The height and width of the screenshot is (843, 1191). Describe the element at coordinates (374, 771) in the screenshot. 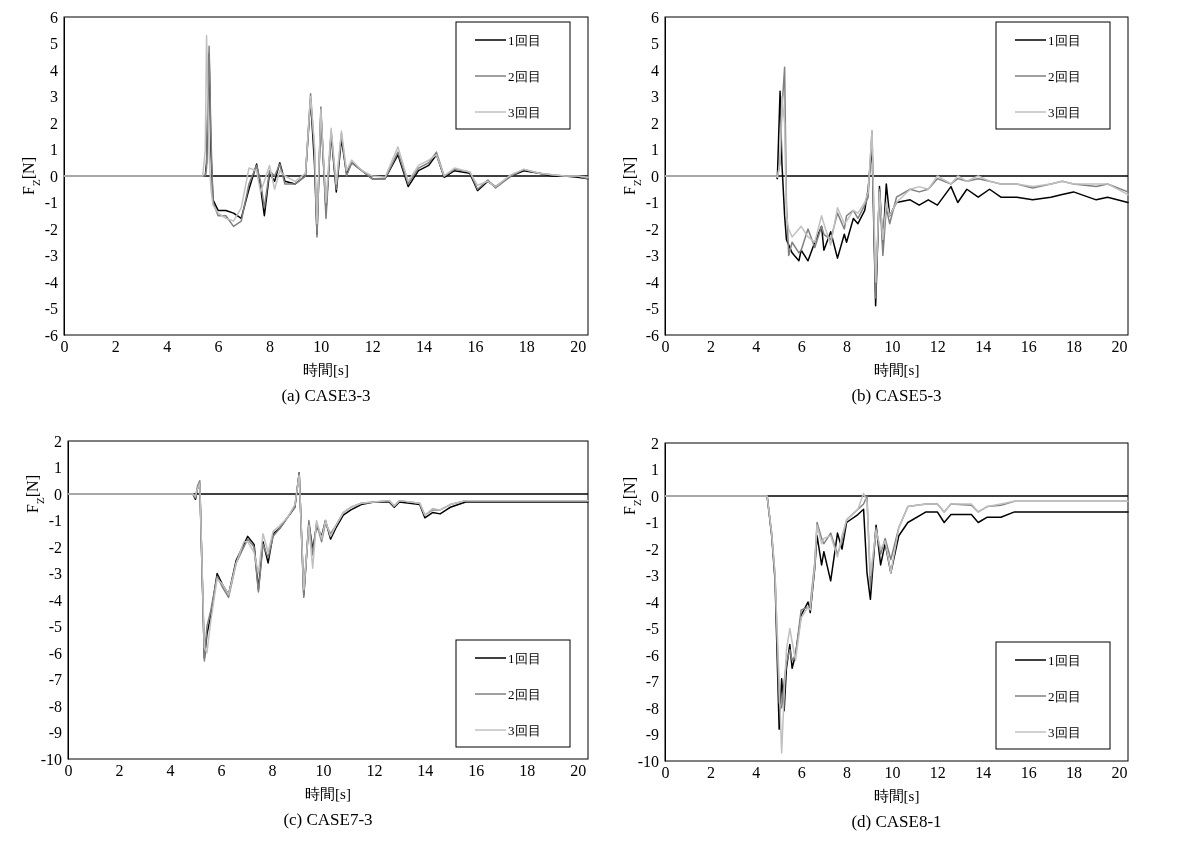

I see `x-tick-label: 12` at that location.